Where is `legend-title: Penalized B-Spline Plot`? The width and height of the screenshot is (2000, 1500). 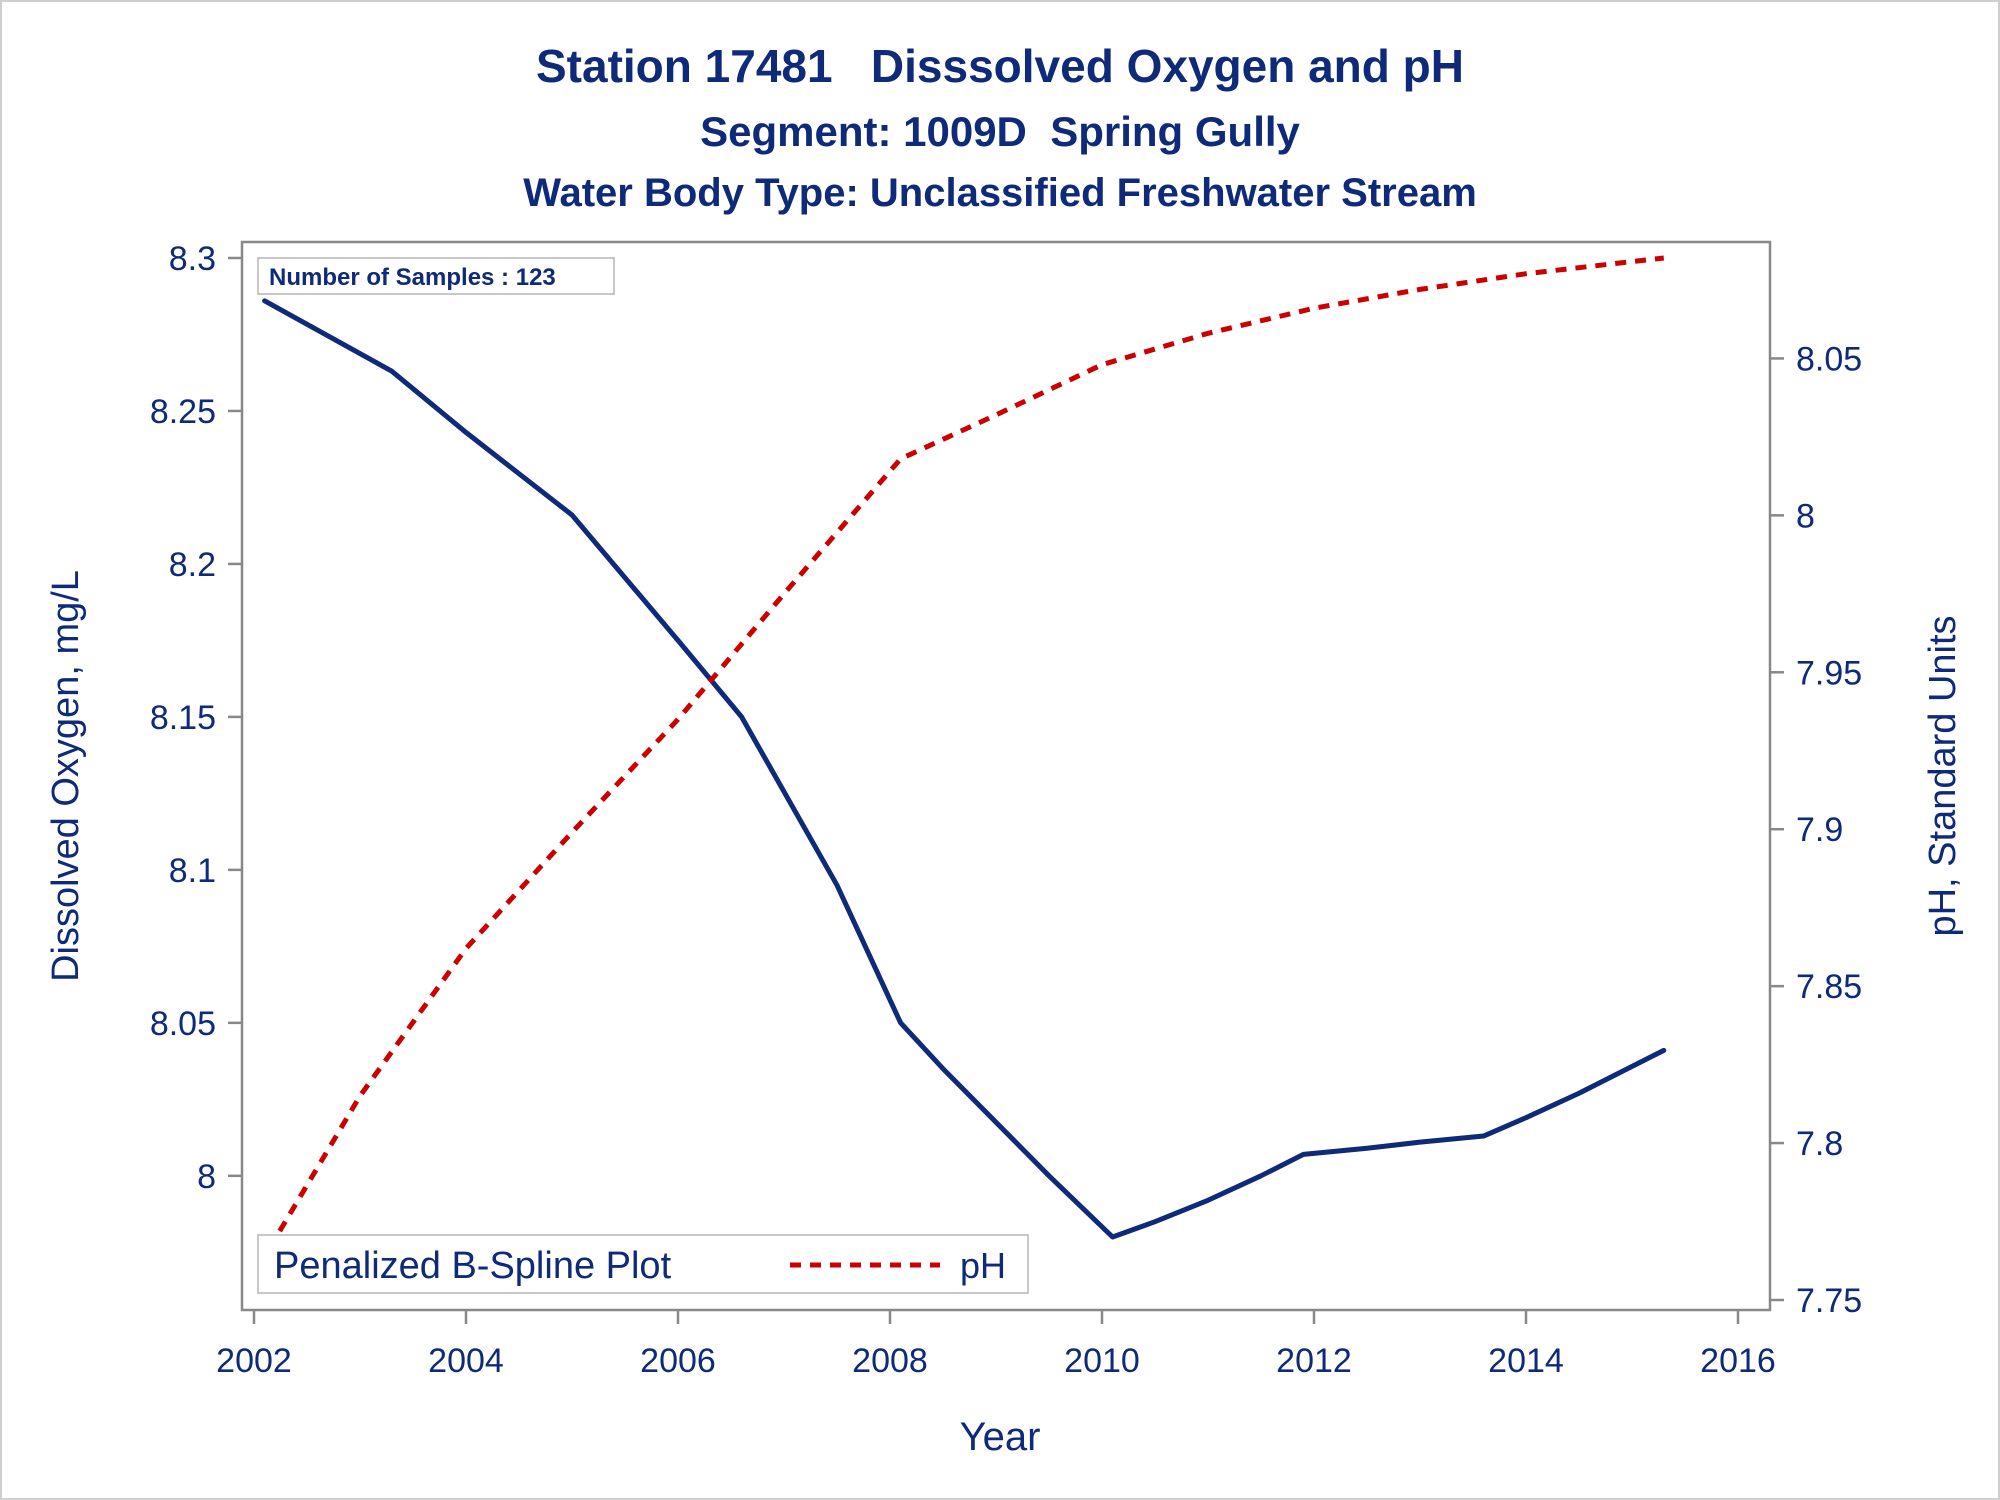
legend-title: Penalized B-Spline Plot is located at coordinates (473, 1266).